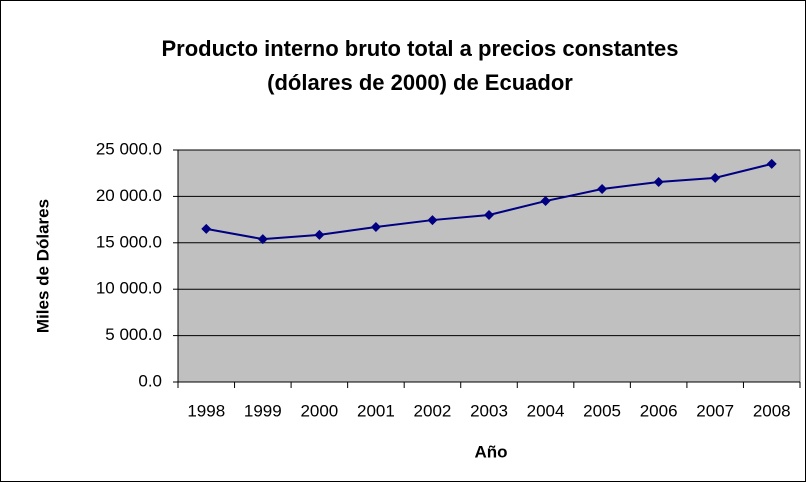 This screenshot has height=482, width=806. What do you see at coordinates (659, 410) in the screenshot?
I see `x-tick-label: 2006` at bounding box center [659, 410].